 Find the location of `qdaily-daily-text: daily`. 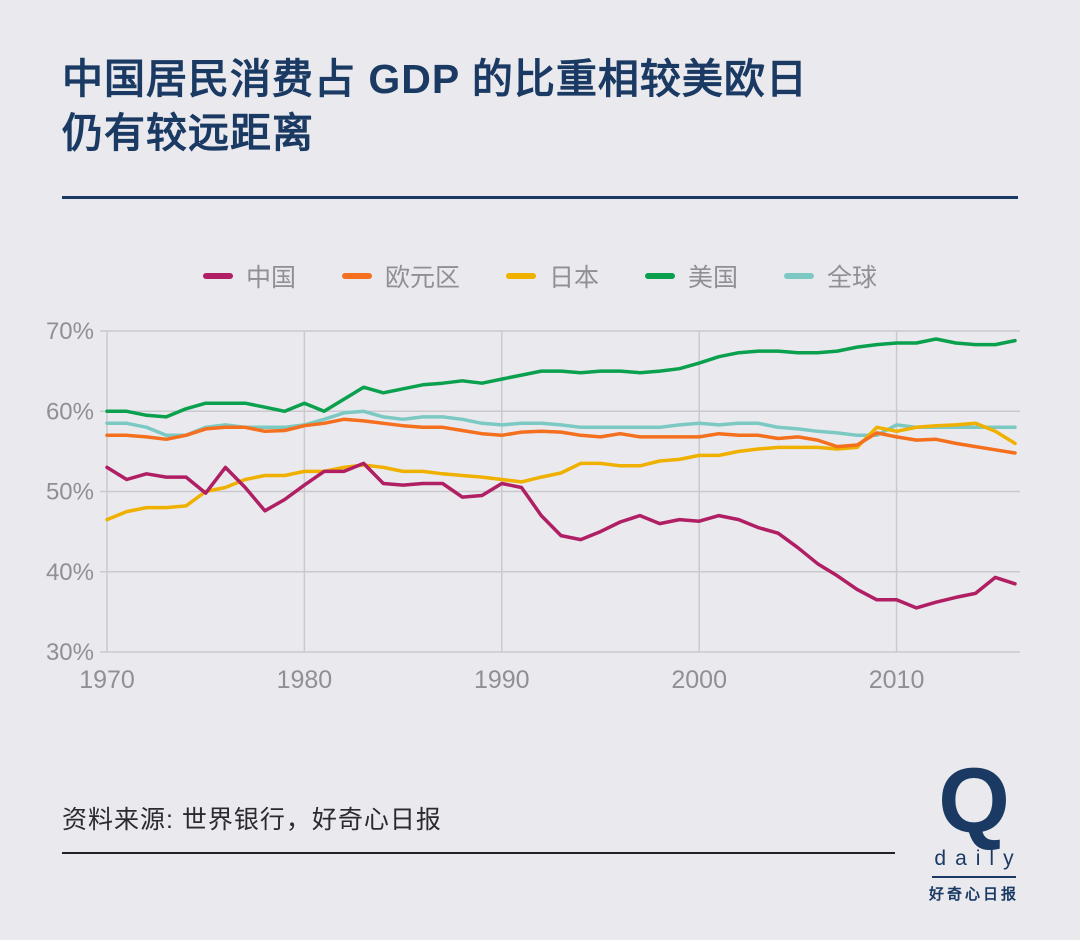

qdaily-daily-text: daily is located at coordinates (978, 859).